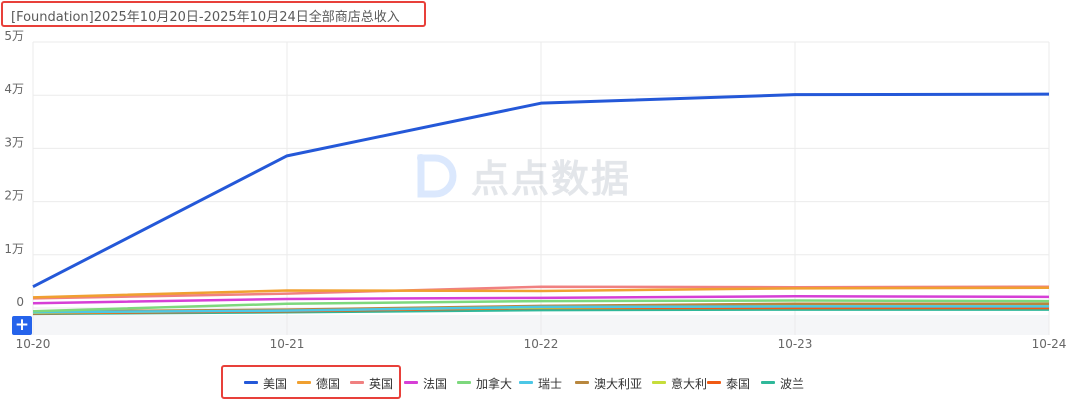  Describe the element at coordinates (14, 169) in the screenshot. I see `y-axis: 0 1万 2万 3万 4万 5万` at that location.